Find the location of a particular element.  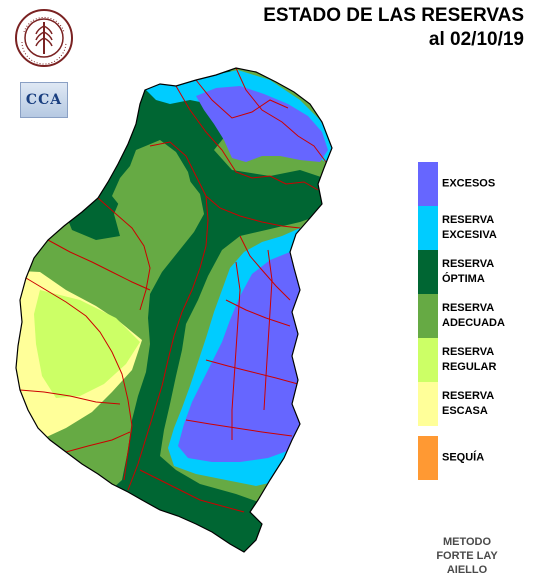

legend-swatch-sequia is located at coordinates (428, 458).